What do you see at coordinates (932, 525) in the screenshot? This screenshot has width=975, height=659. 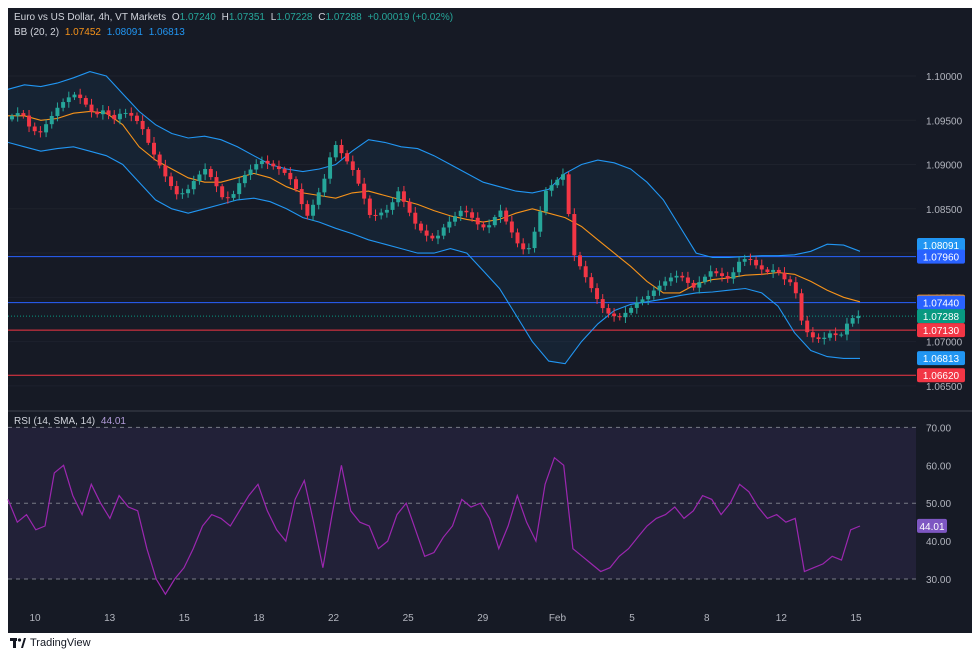 I see `rsi-value-tag` at bounding box center [932, 525].